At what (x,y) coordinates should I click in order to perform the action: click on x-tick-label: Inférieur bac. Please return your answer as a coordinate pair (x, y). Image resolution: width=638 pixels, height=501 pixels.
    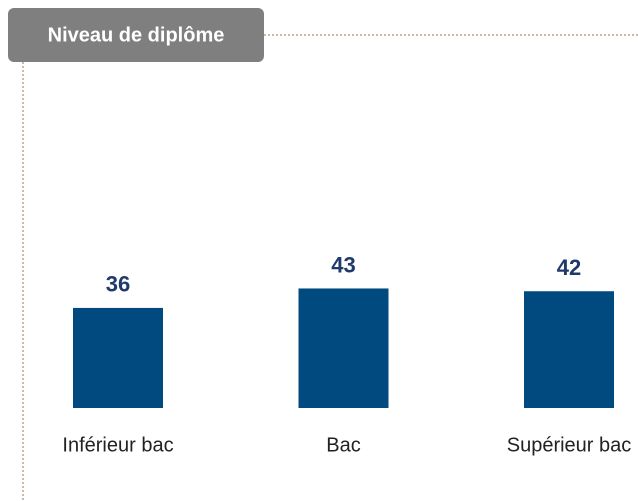
    Looking at the image, I should click on (117, 445).